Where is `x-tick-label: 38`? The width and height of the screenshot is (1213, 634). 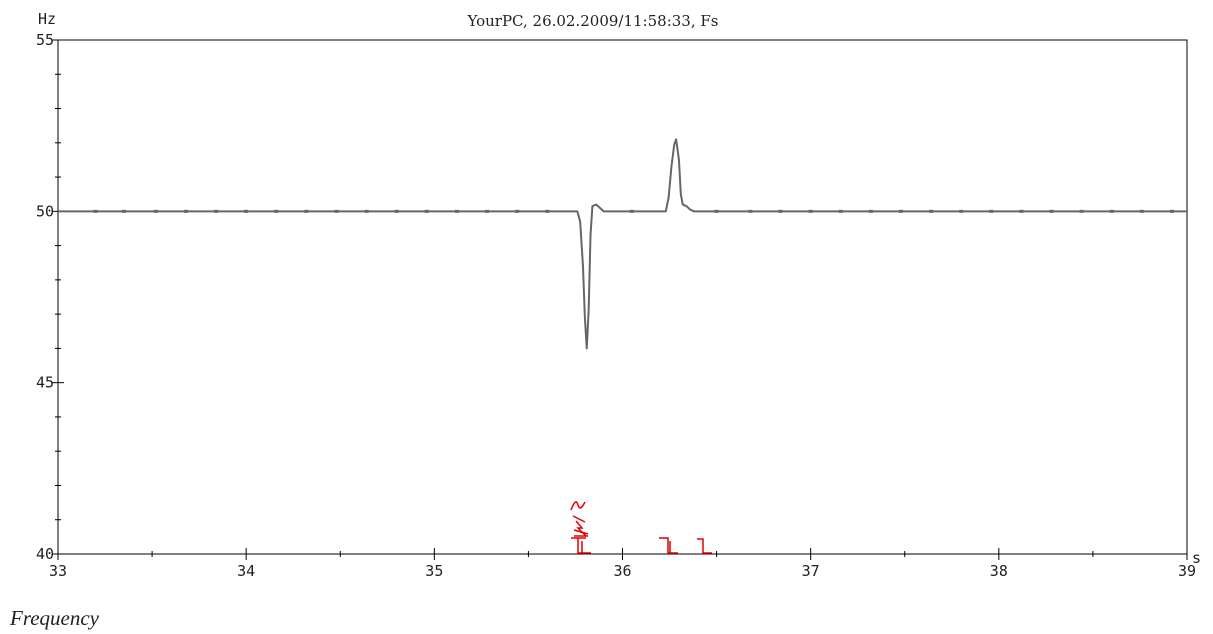 x-tick-label: 38 is located at coordinates (999, 571).